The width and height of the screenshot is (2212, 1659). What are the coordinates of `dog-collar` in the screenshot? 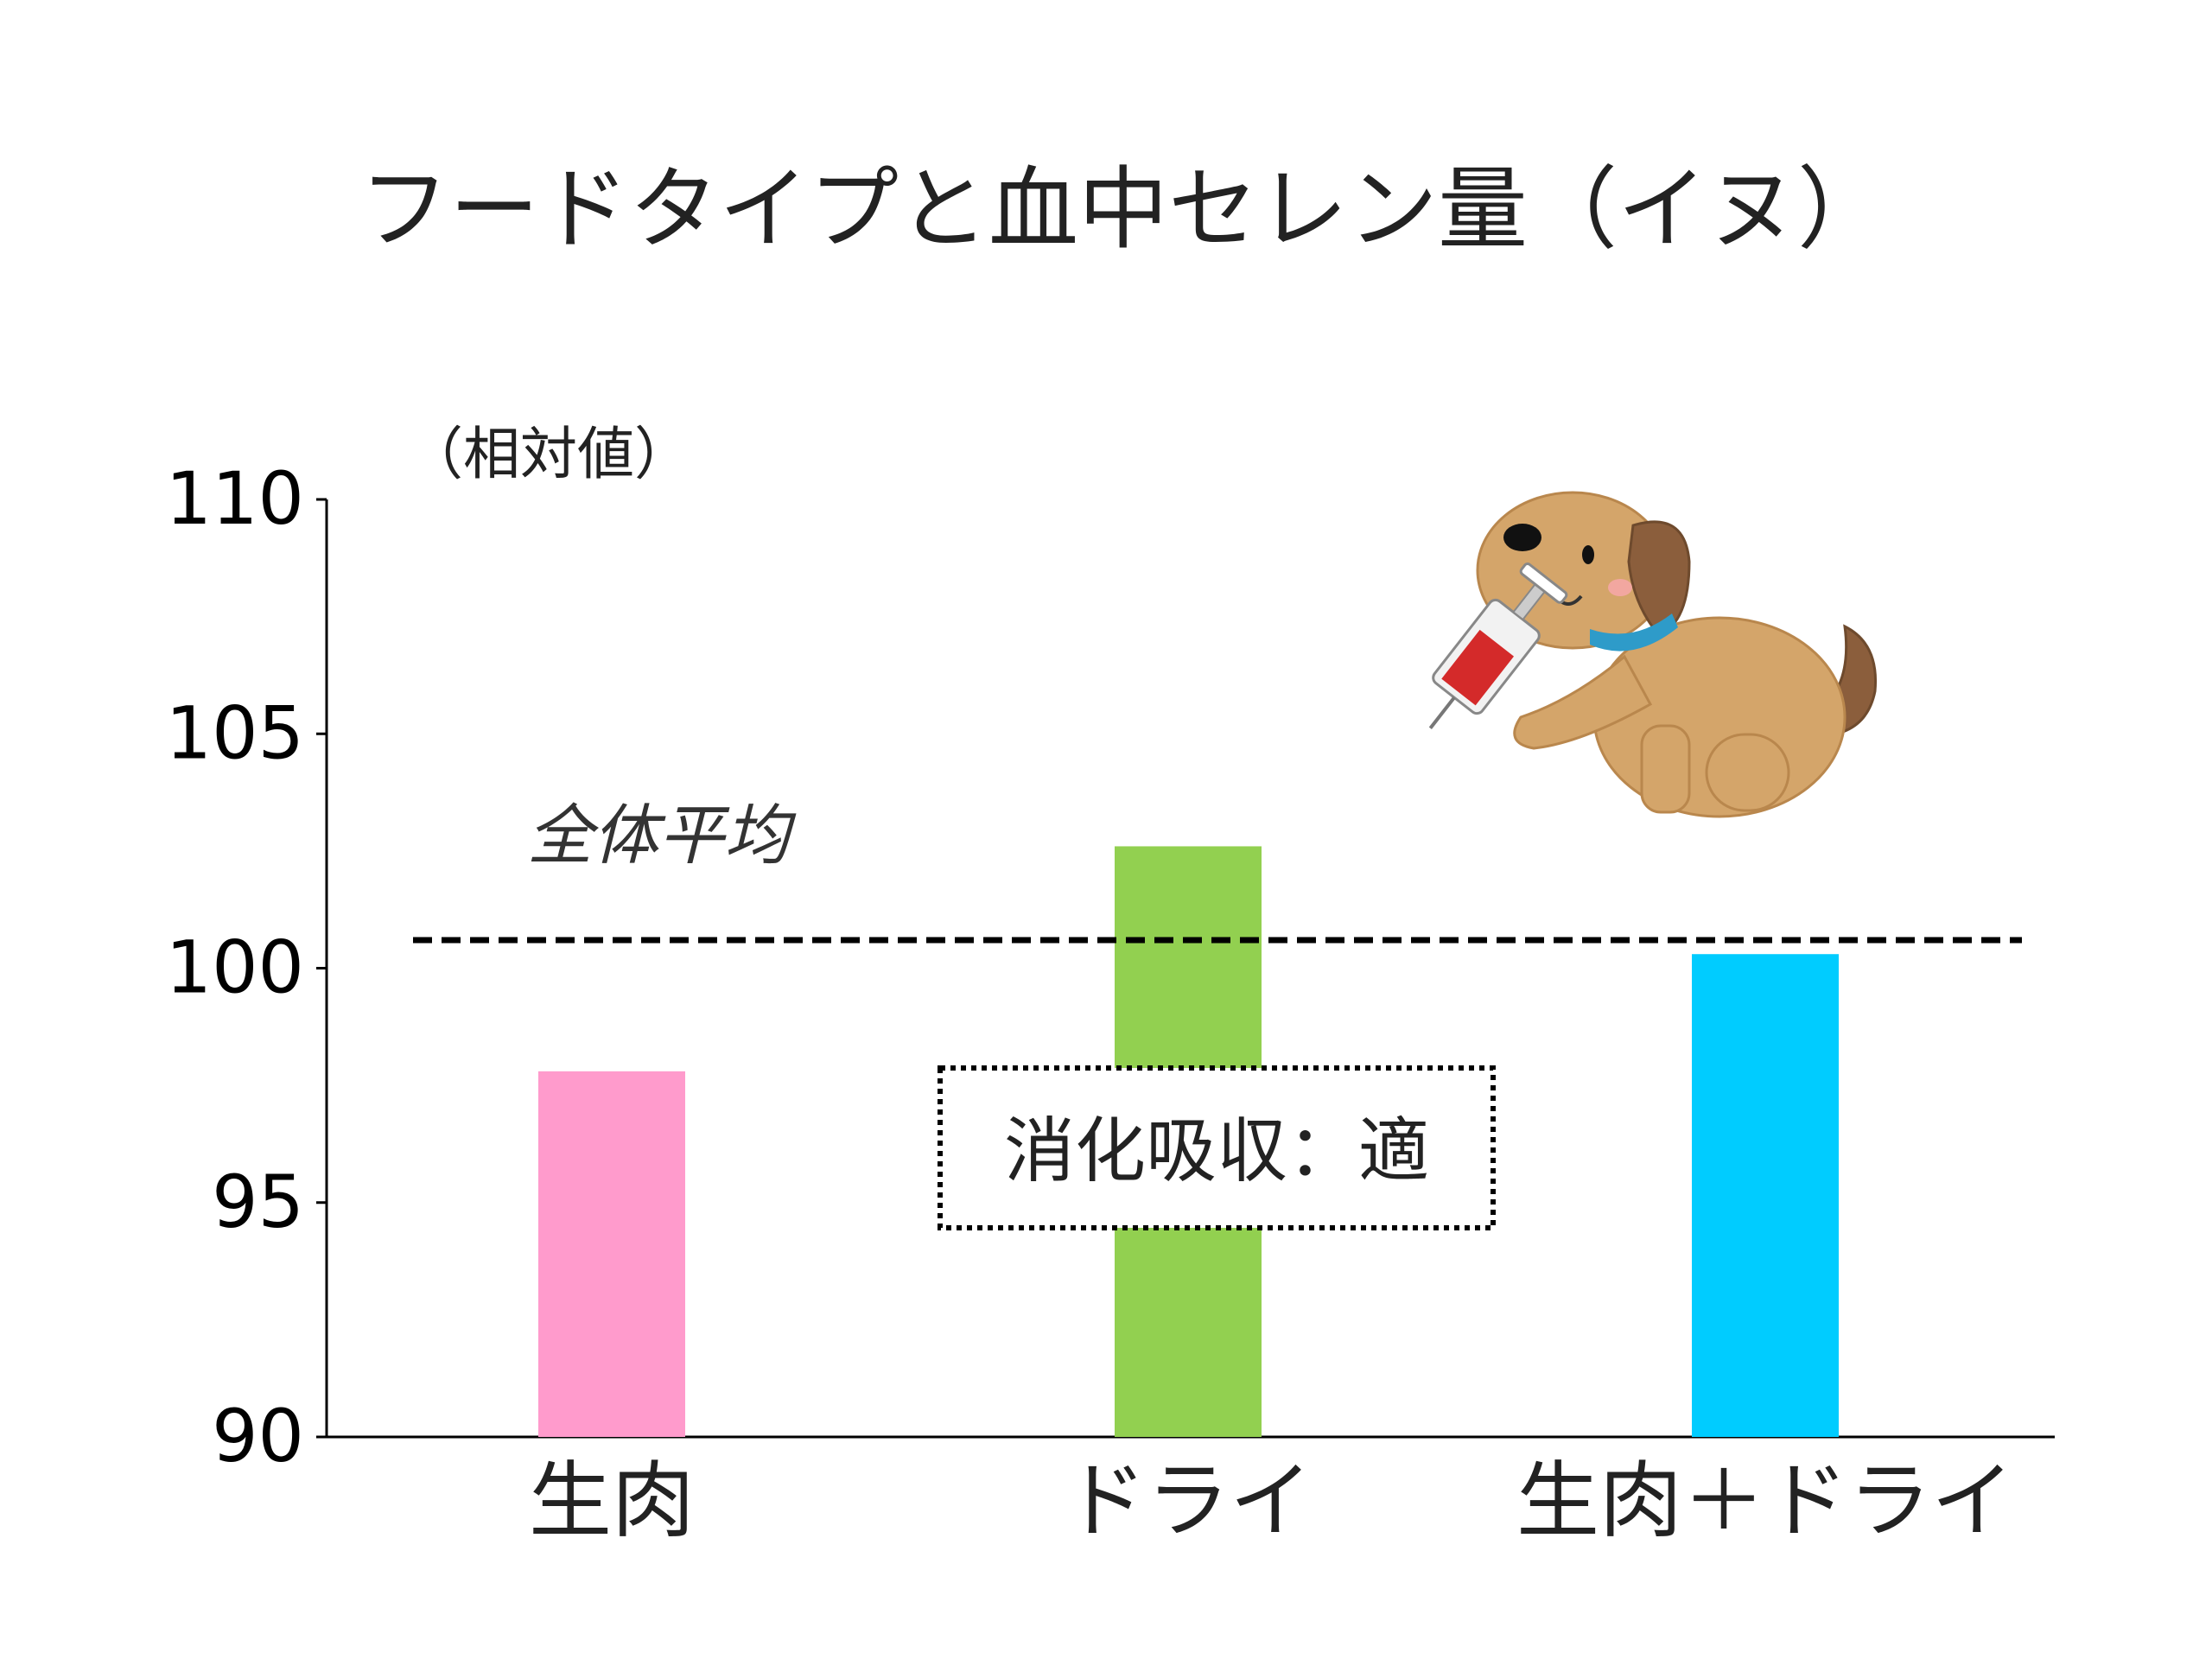 It's located at (1634, 632).